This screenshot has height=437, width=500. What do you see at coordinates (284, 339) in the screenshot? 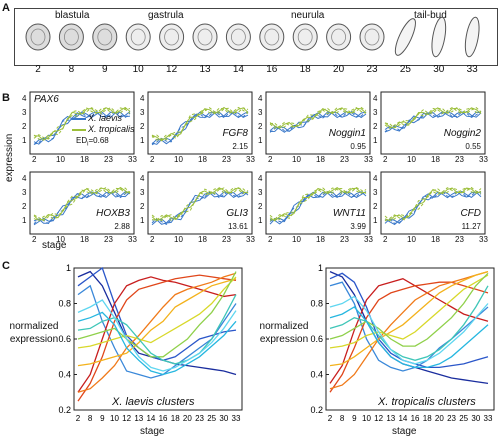
I see `ylabel-line2: expression` at bounding box center [284, 339].